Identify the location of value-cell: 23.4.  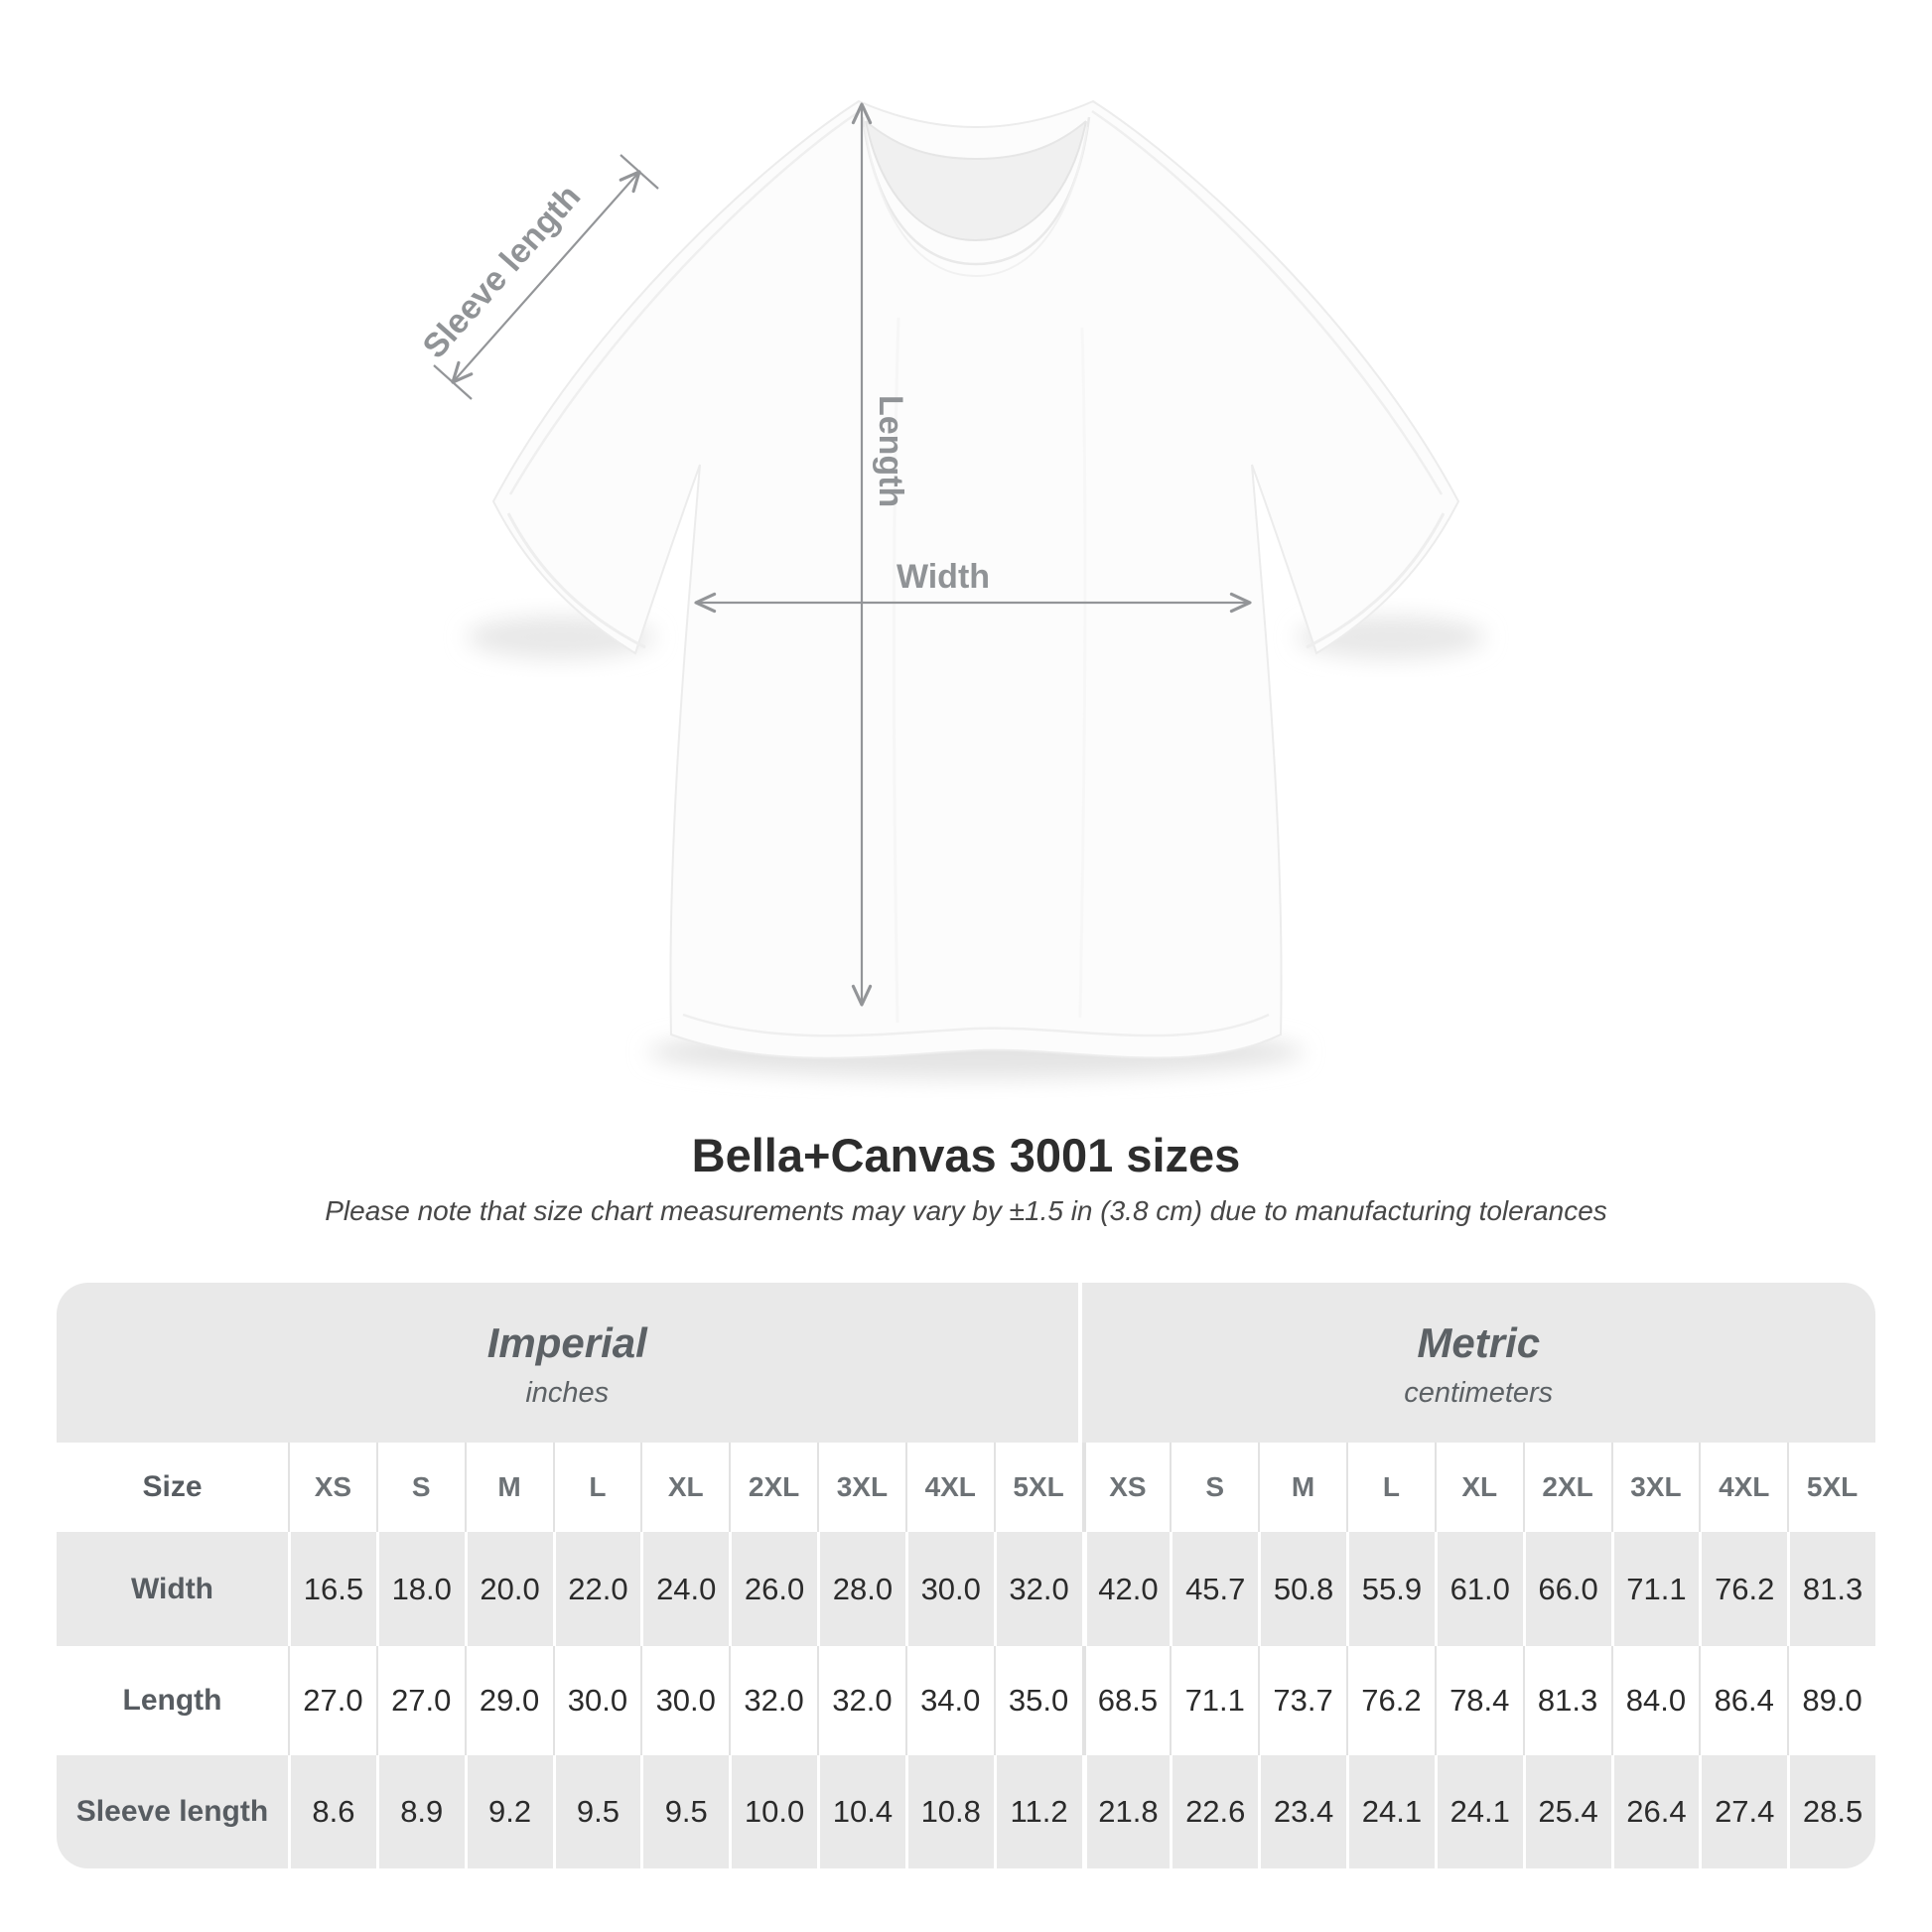
(1302, 1812).